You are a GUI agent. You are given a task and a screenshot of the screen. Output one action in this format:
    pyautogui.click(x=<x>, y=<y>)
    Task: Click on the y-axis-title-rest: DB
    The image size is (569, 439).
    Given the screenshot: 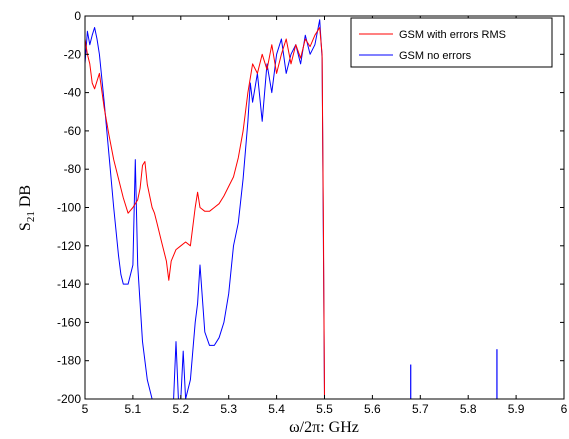 What is the action you would take?
    pyautogui.click(x=25, y=198)
    